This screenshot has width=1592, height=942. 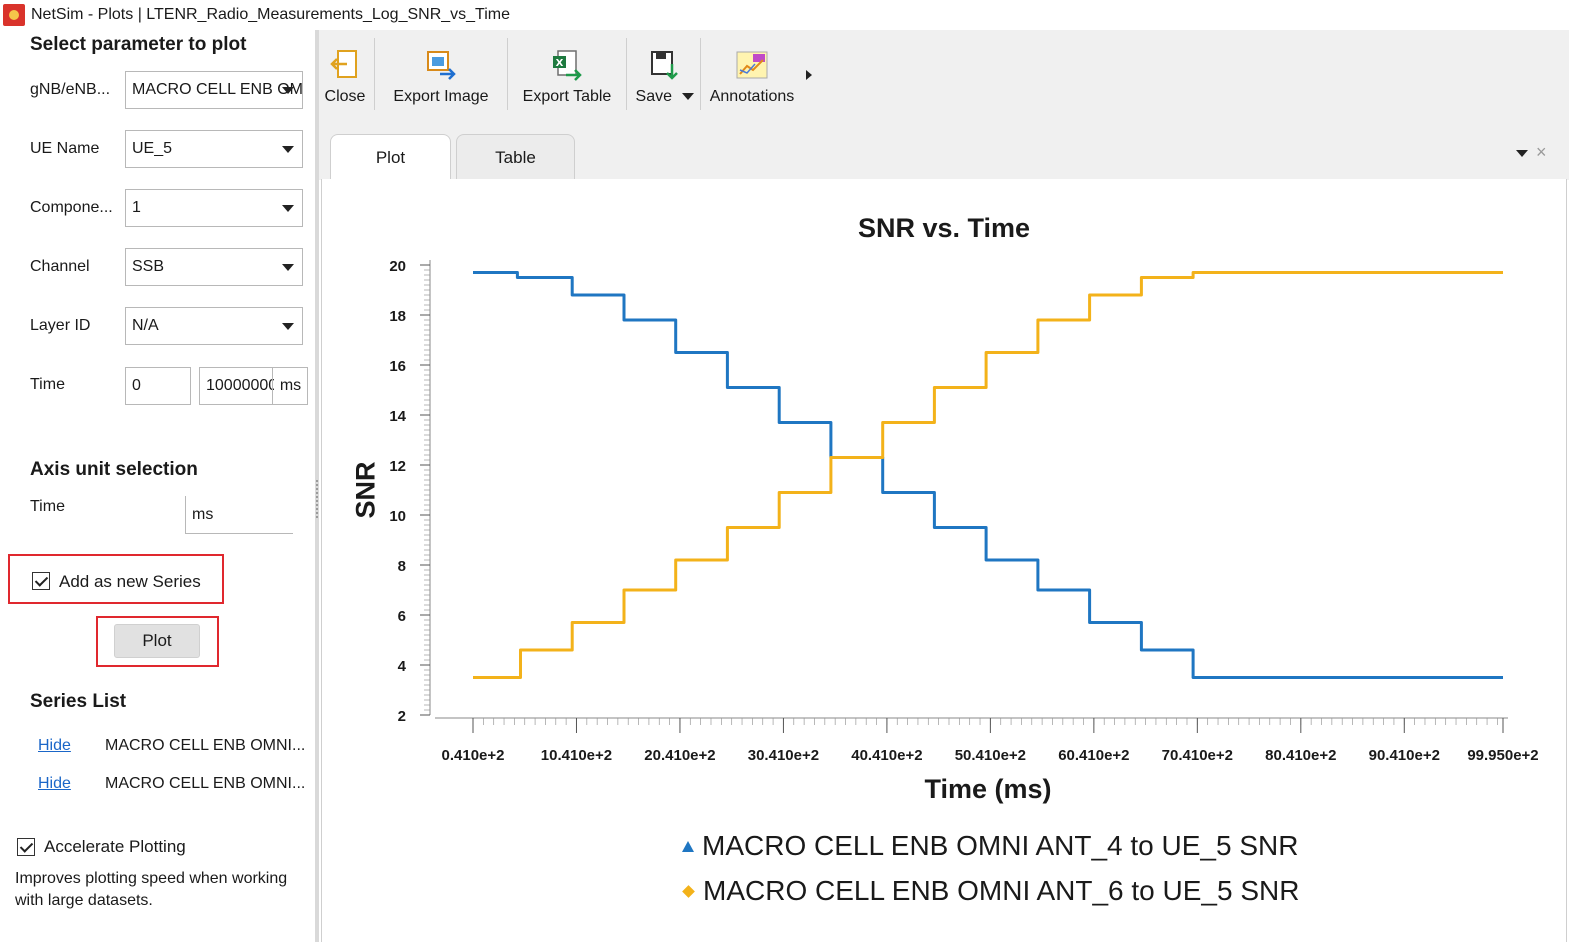 I want to click on add-series-checkbox, so click(x=41, y=581).